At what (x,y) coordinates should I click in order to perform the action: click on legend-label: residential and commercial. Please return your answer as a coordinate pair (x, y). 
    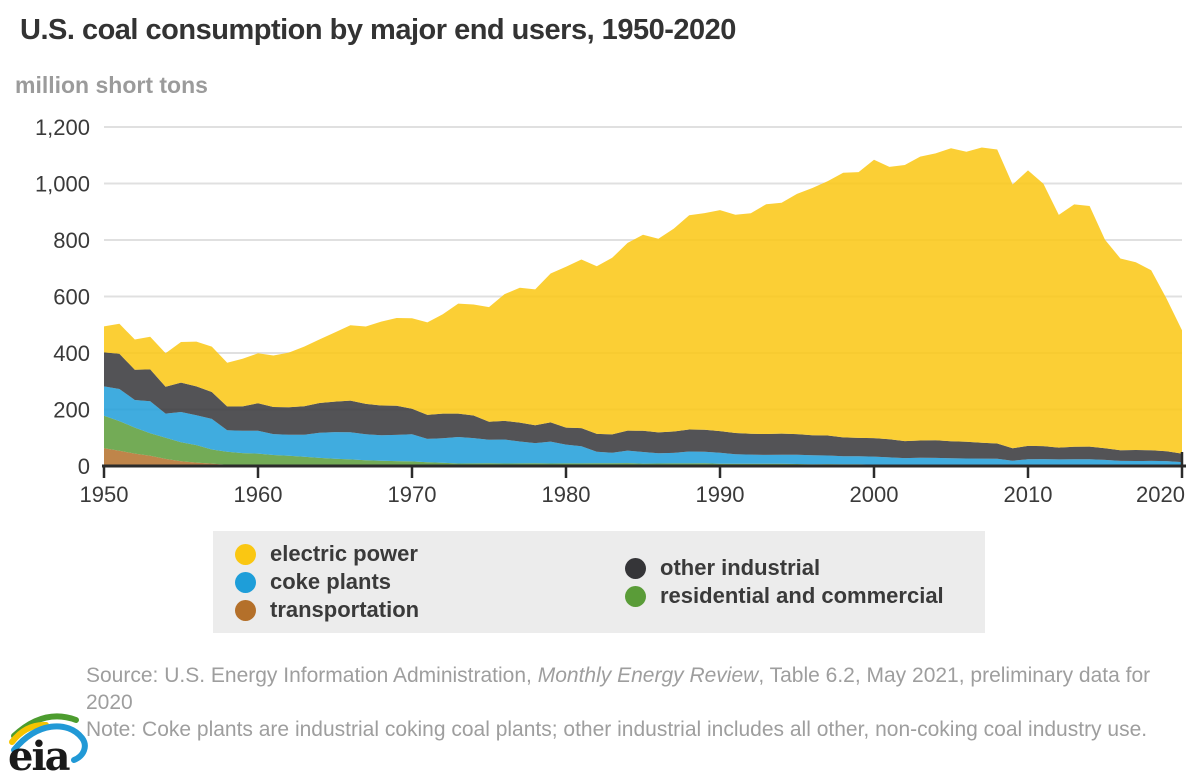
    Looking at the image, I should click on (802, 595).